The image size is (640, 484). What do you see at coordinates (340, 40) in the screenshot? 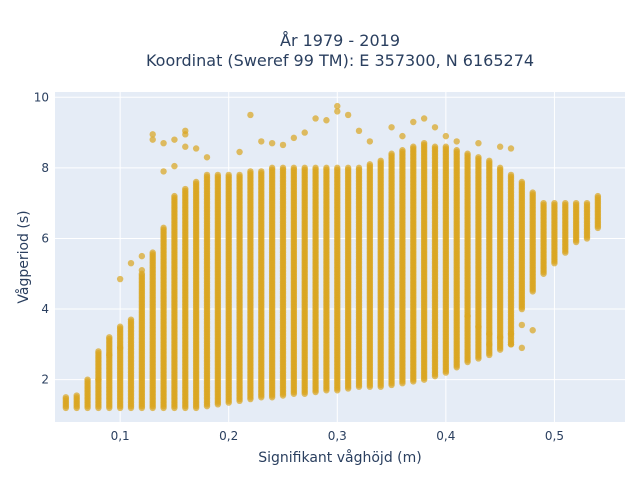
I see `chart-title-line-1: År 1979 - 2019` at bounding box center [340, 40].